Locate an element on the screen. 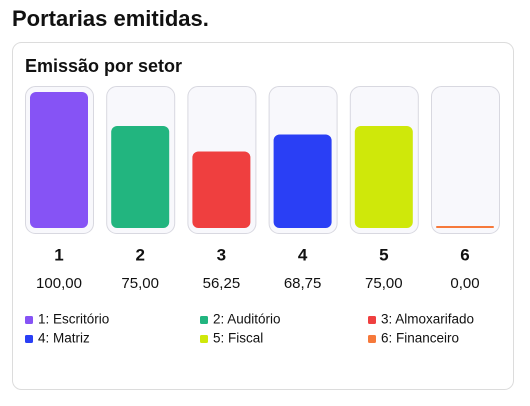  legend-label: 4: Matriz is located at coordinates (64, 338).